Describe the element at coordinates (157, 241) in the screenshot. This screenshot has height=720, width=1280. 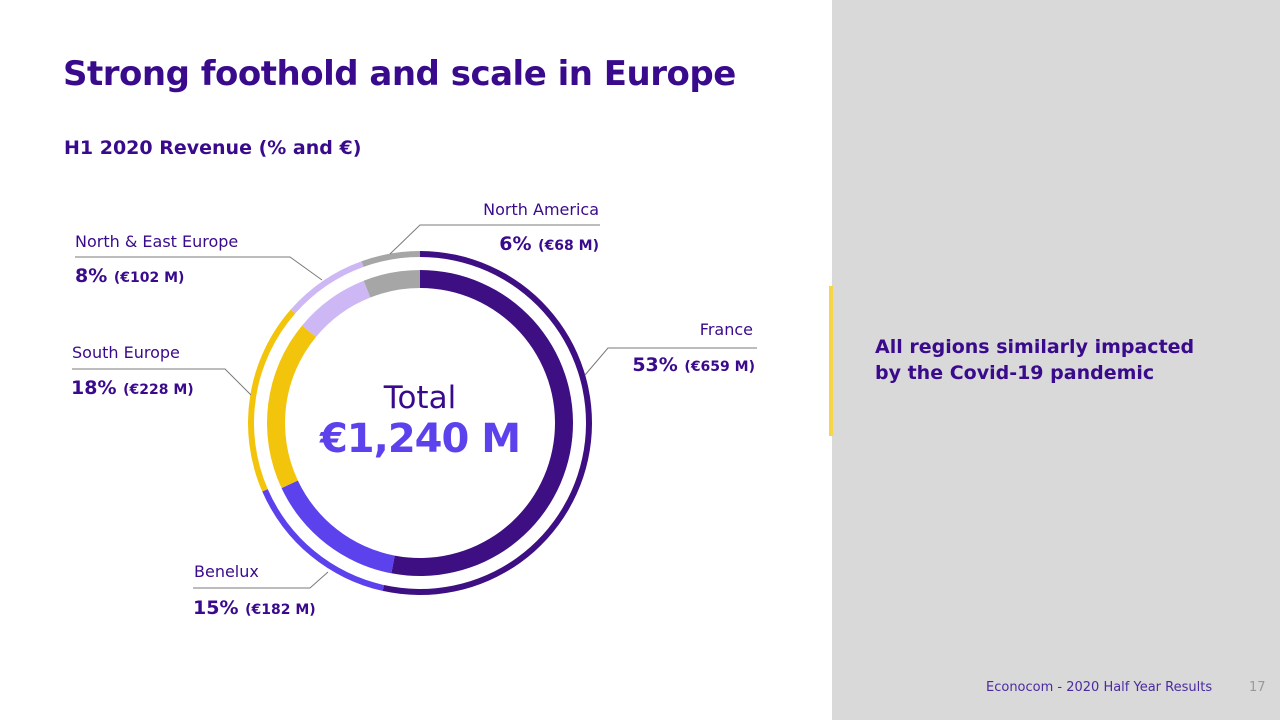
I see `label-north-east-europe: North & East Europe` at that location.